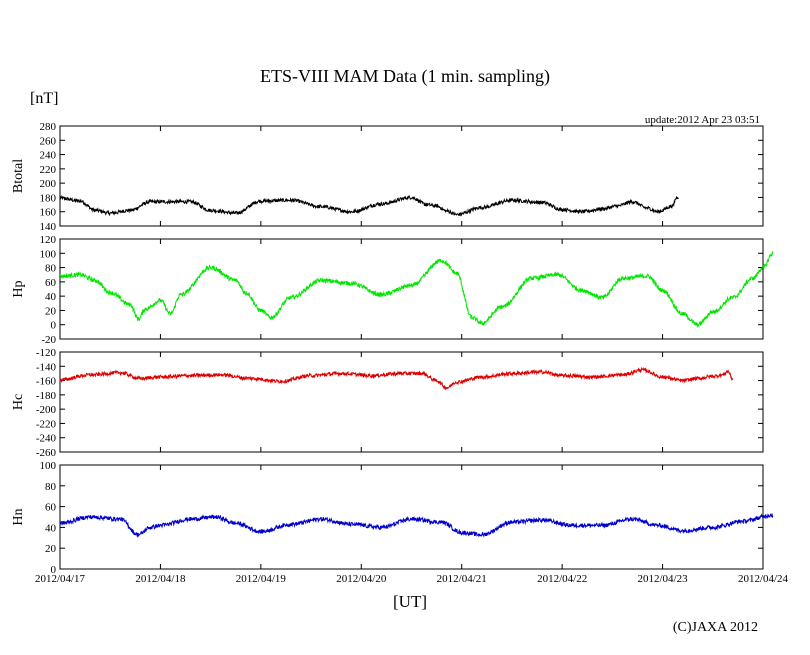 This screenshot has width=810, height=655. I want to click on update-timestamp: update:2012 Apr 23 03:51, so click(702, 120).